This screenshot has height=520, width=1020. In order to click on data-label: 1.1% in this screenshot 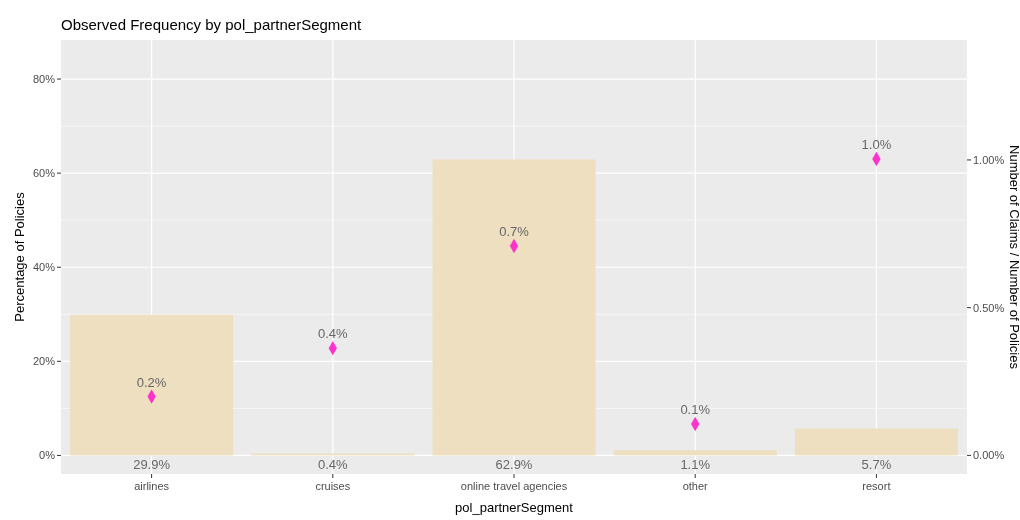, I will do `click(695, 465)`.